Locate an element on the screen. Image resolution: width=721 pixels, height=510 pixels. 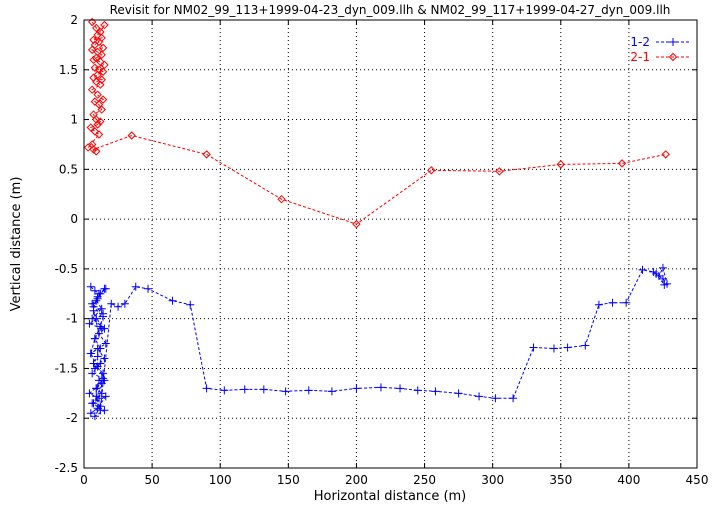
x-tick-label: 400 is located at coordinates (628, 480).